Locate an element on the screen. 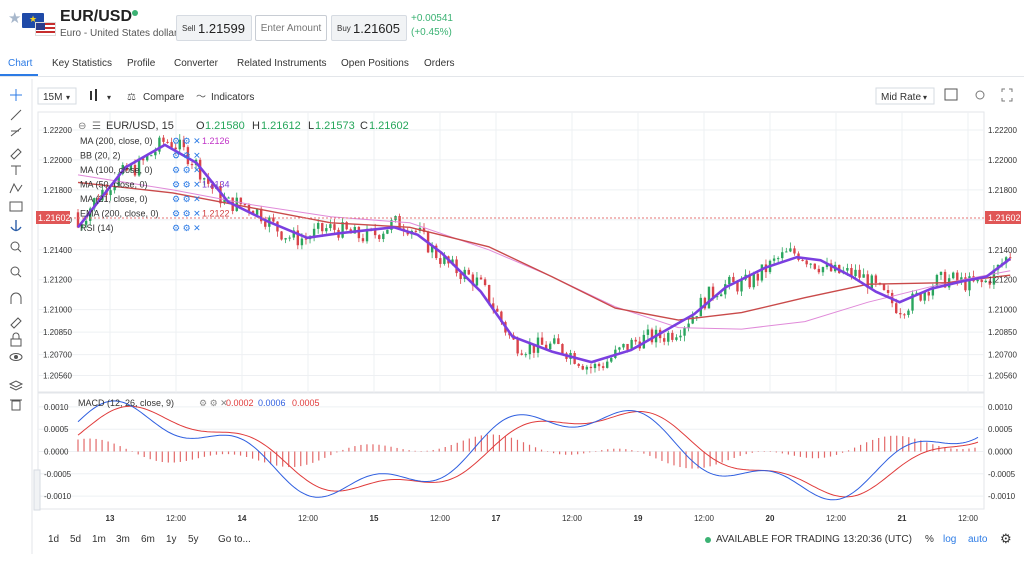  range-5y: 5y is located at coordinates (193, 539).